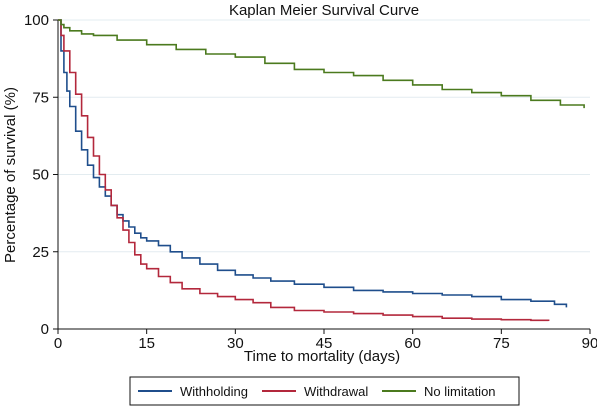 This screenshot has height=410, width=597. I want to click on legend-label: Withdrawal, so click(336, 391).